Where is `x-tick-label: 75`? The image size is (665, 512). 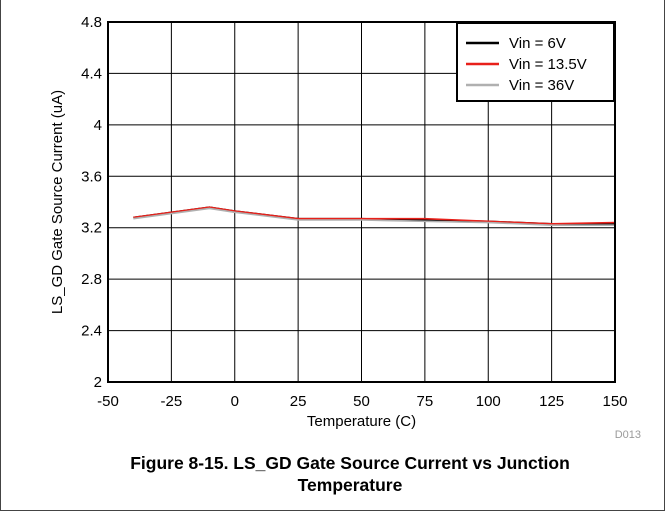 x-tick-label: 75 is located at coordinates (425, 401).